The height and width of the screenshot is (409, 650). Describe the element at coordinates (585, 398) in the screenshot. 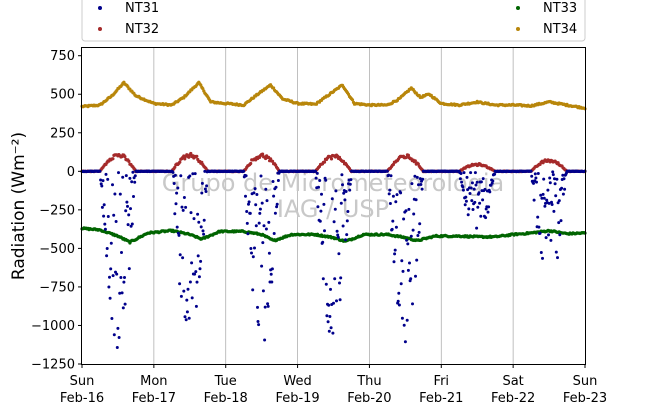

I see `x-tick-label: Feb-23` at that location.